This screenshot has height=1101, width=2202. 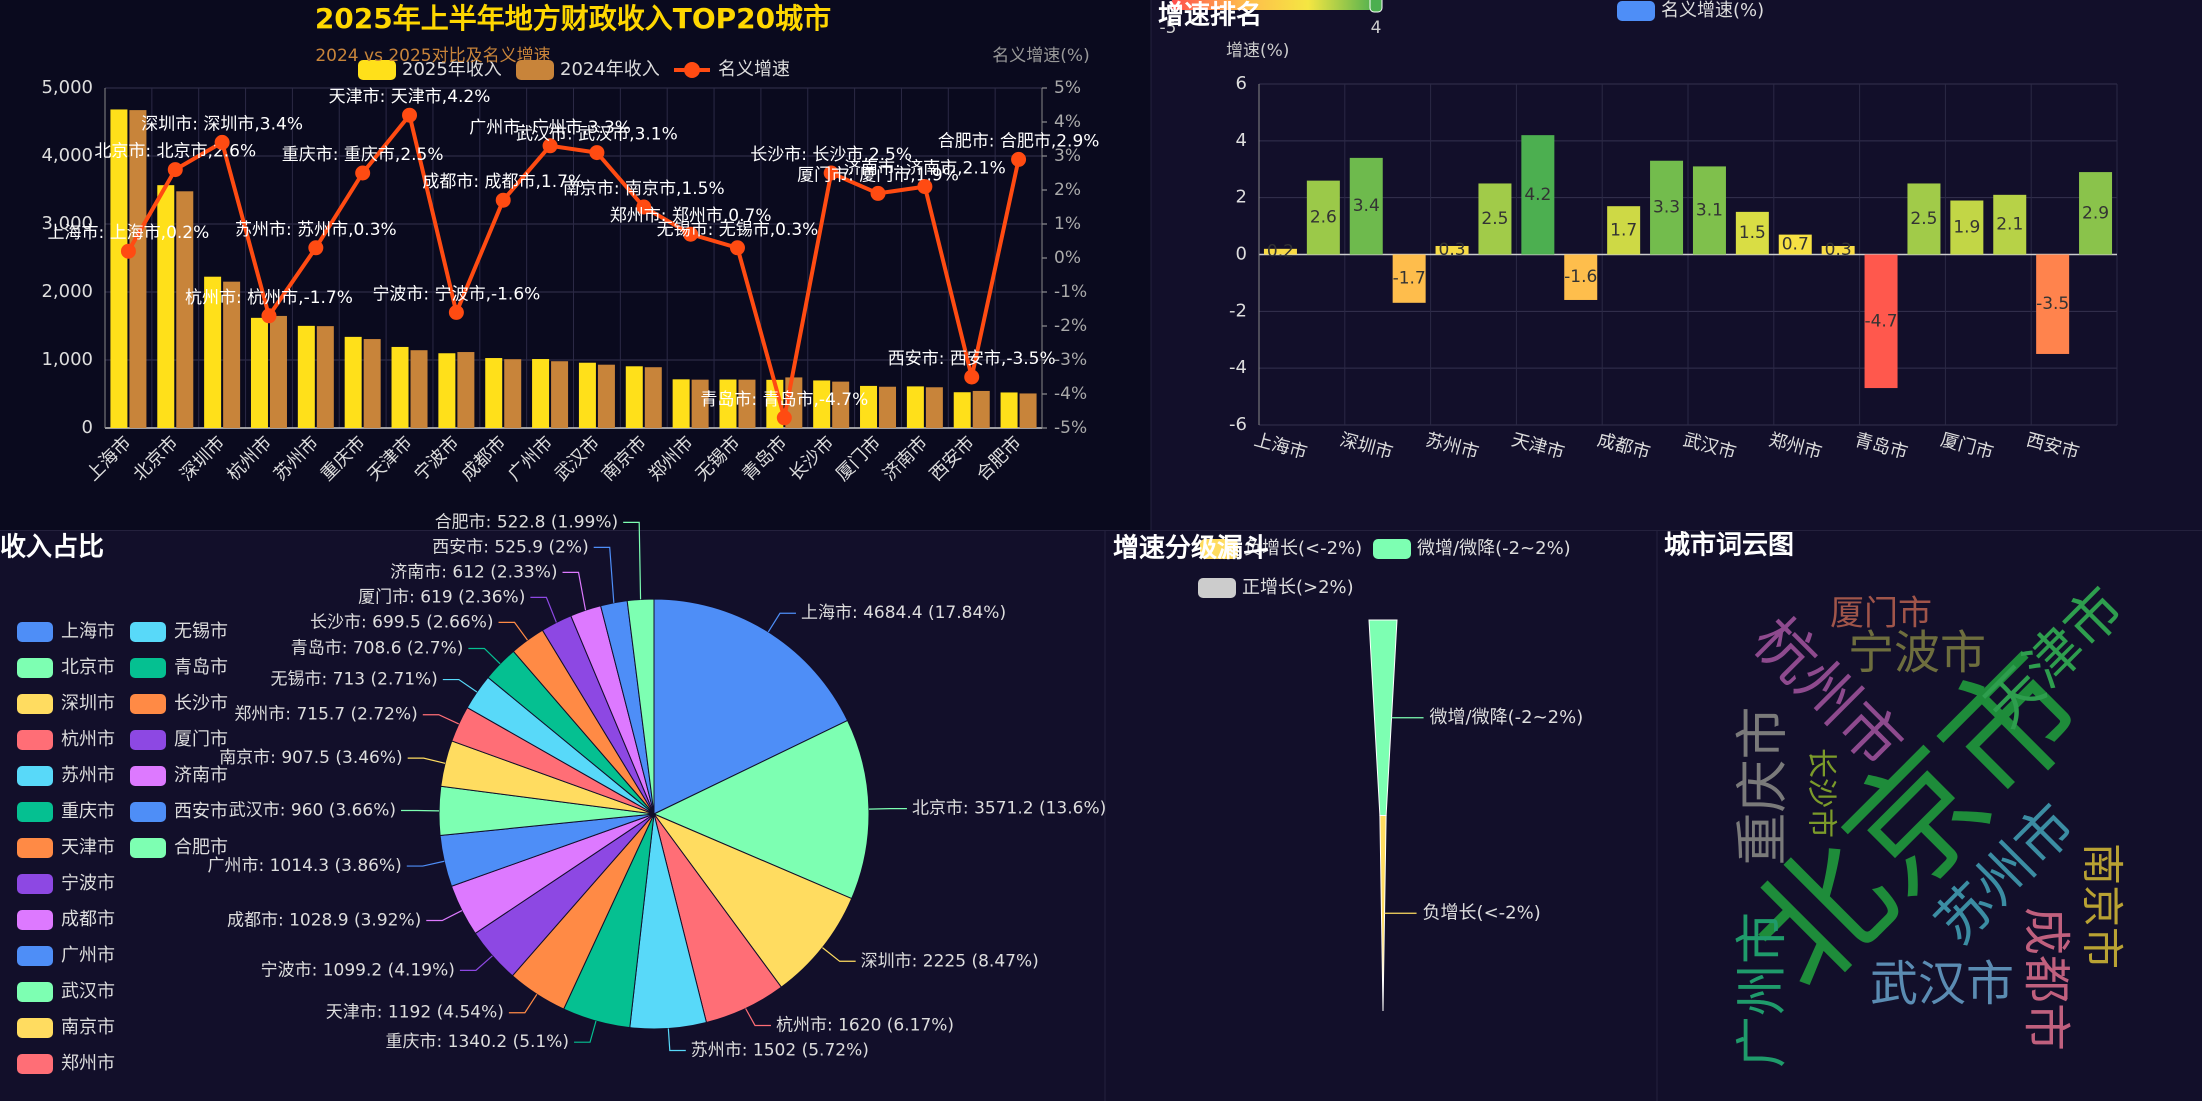 What do you see at coordinates (1067, 224) in the screenshot?
I see `y2-tick-label: 1%` at bounding box center [1067, 224].